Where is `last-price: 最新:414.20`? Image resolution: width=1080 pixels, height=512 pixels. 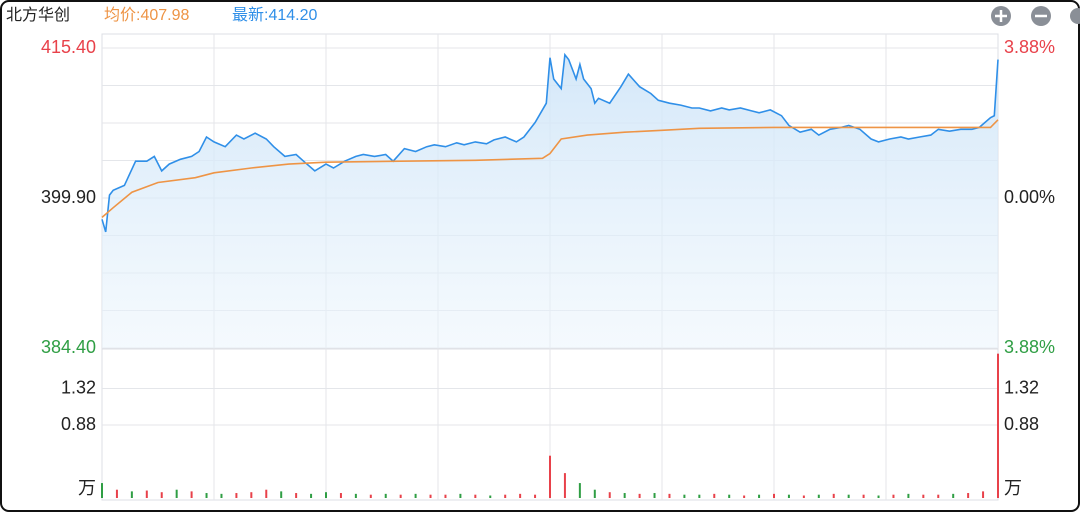 last-price: 最新:414.20 is located at coordinates (274, 15).